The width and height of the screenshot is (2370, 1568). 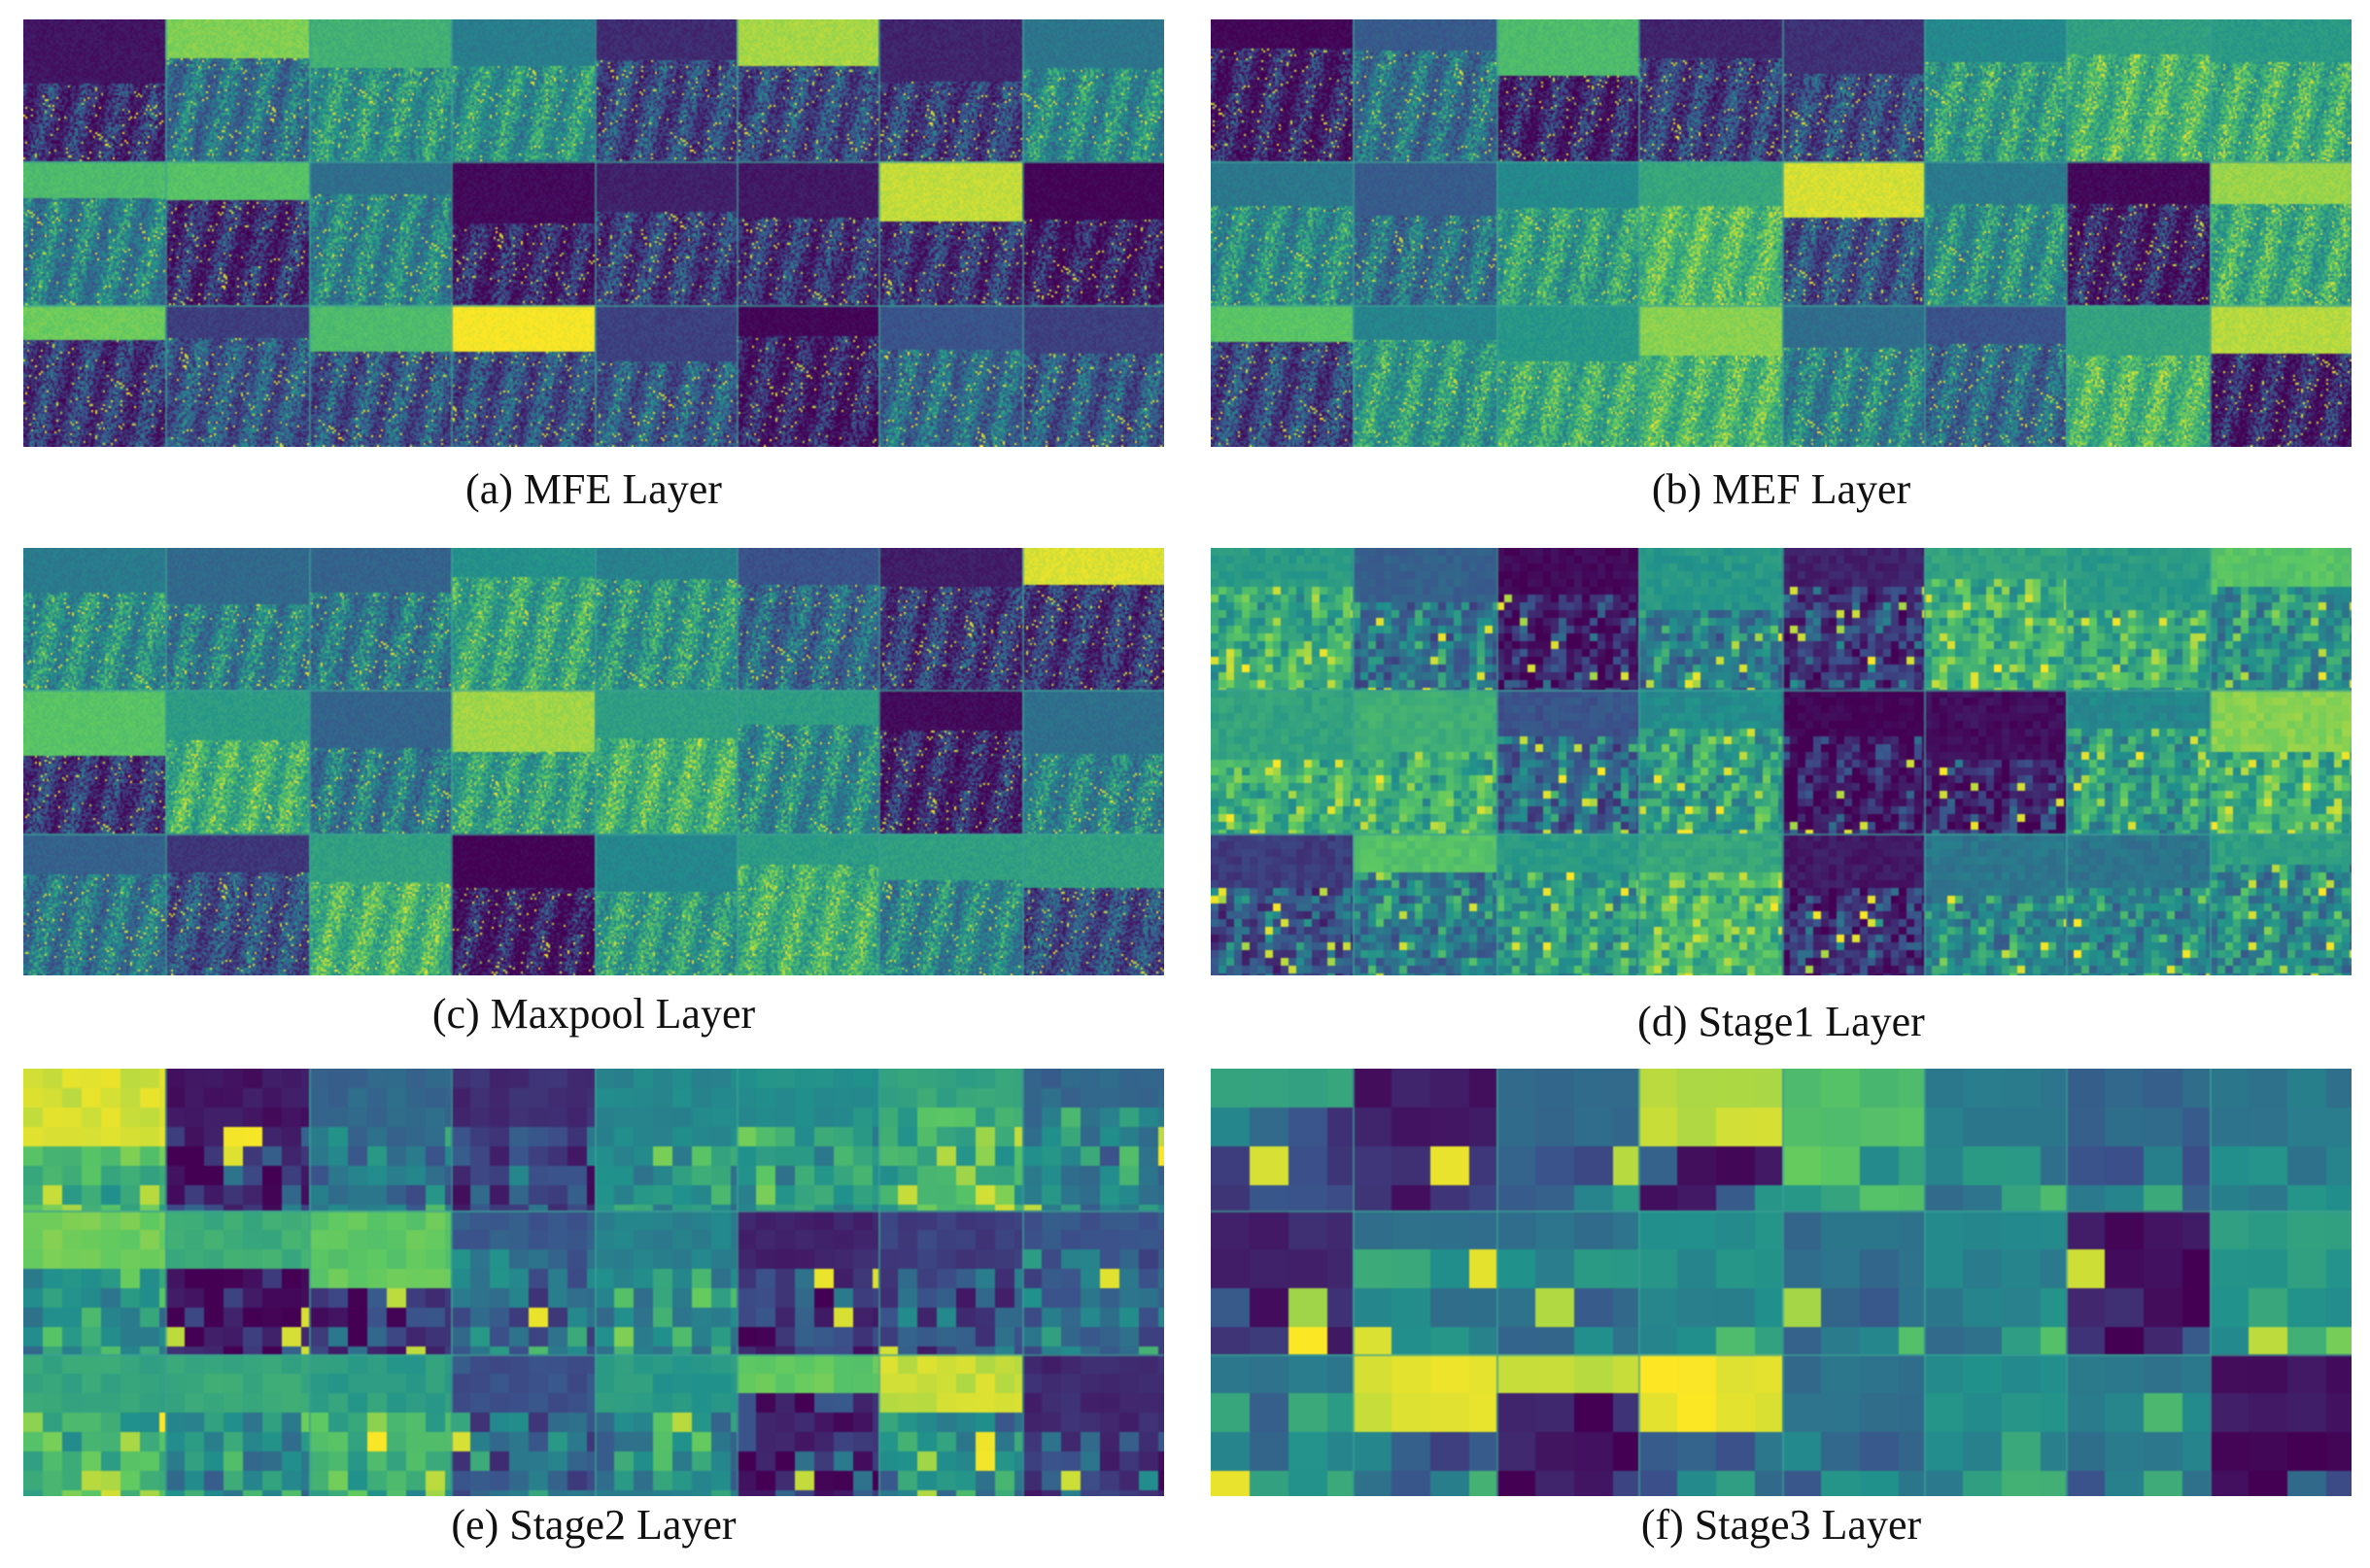 I want to click on caption-maxpool-layer: (c) Maxpool Layer, so click(x=593, y=1014).